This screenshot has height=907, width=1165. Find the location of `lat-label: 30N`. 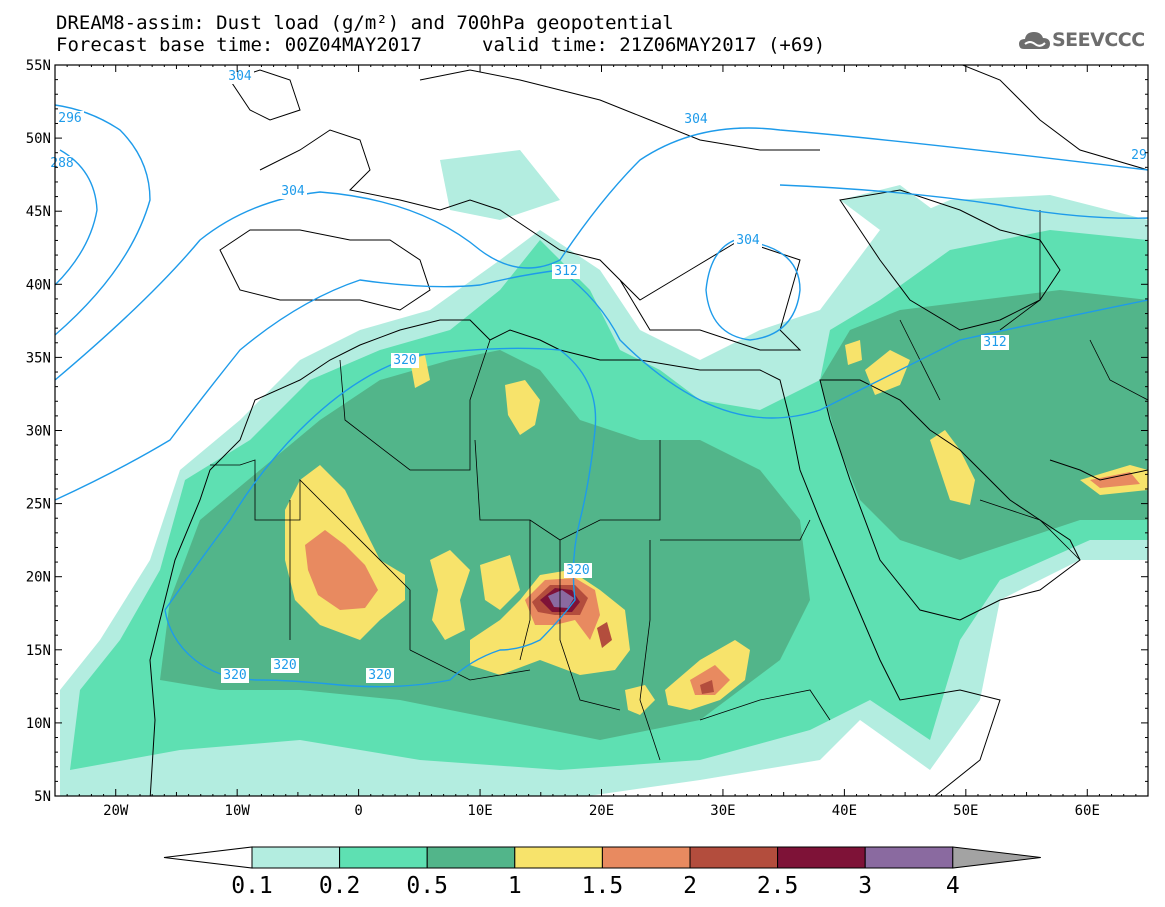

lat-label: 30N is located at coordinates (38, 432).